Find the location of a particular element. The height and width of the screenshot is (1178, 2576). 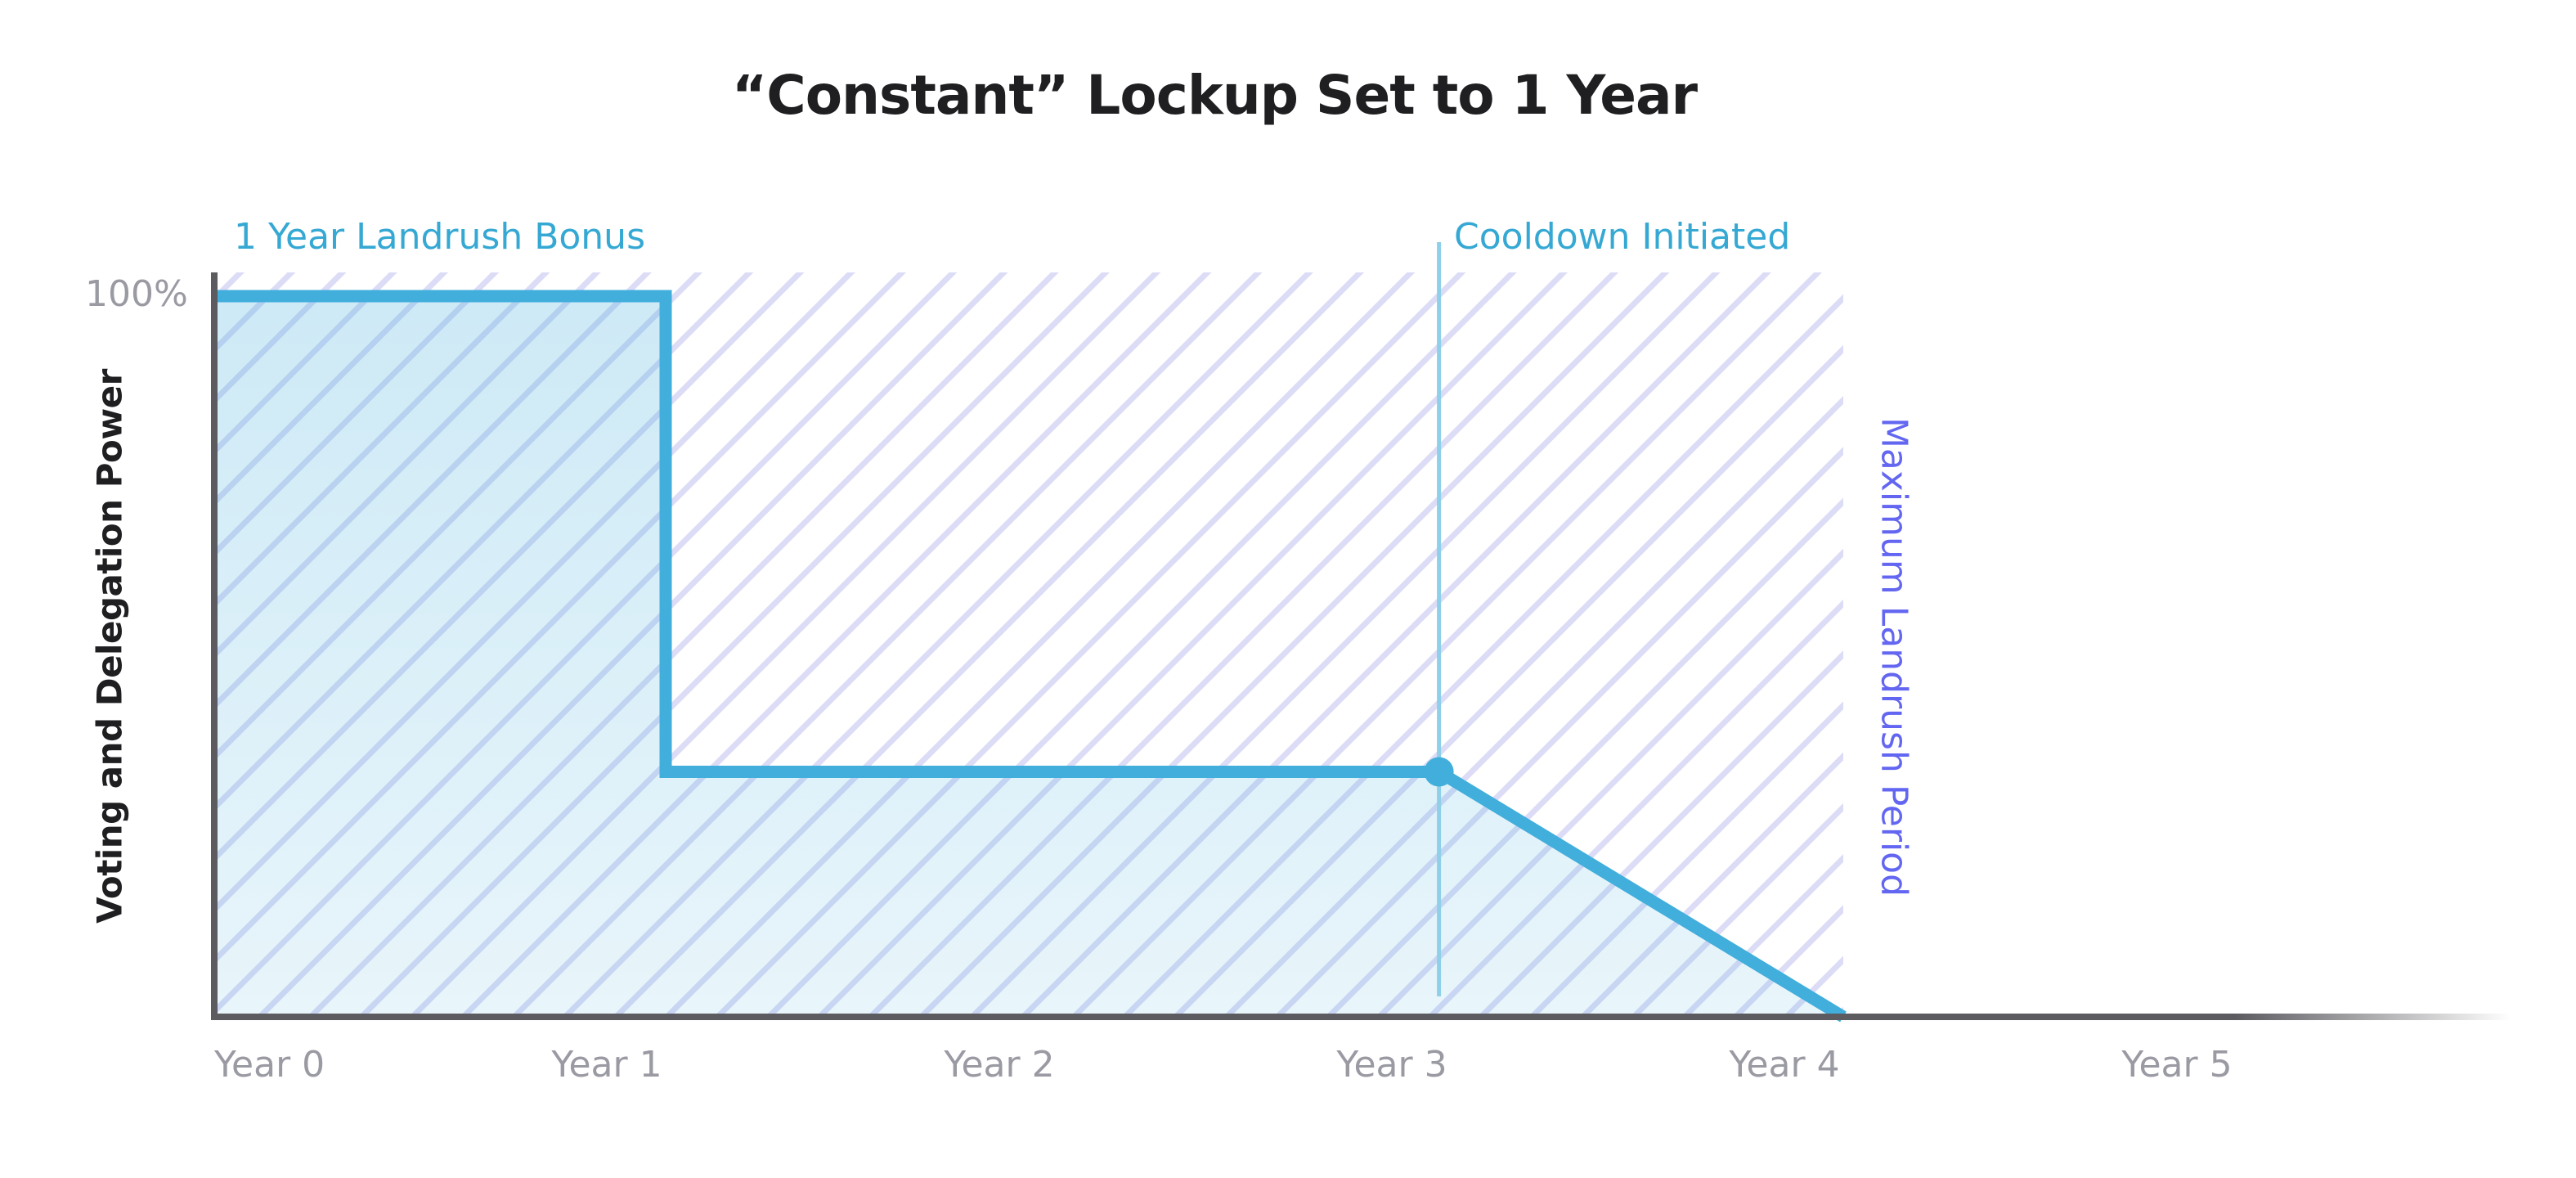

x-tick-label-year-4: Year 4 is located at coordinates (1784, 1065).